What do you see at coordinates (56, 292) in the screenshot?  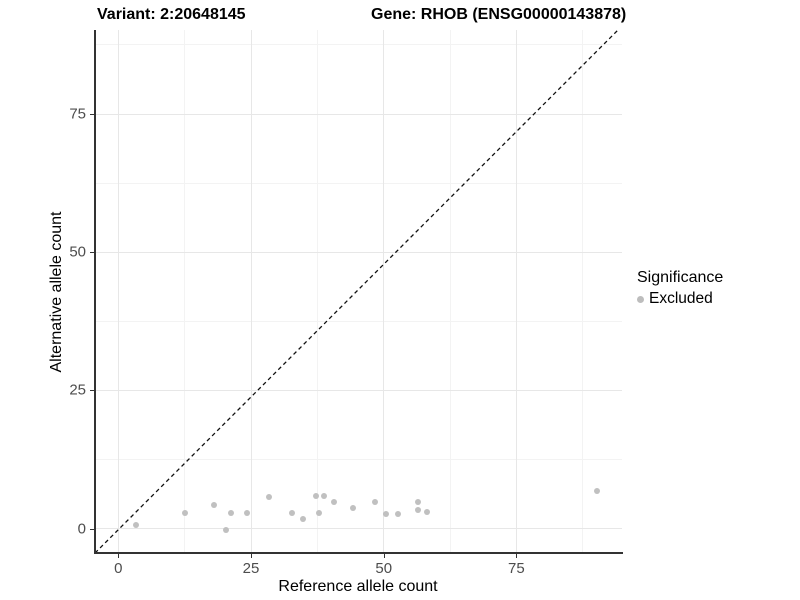 I see `y-axis-title: Alternative allele count` at bounding box center [56, 292].